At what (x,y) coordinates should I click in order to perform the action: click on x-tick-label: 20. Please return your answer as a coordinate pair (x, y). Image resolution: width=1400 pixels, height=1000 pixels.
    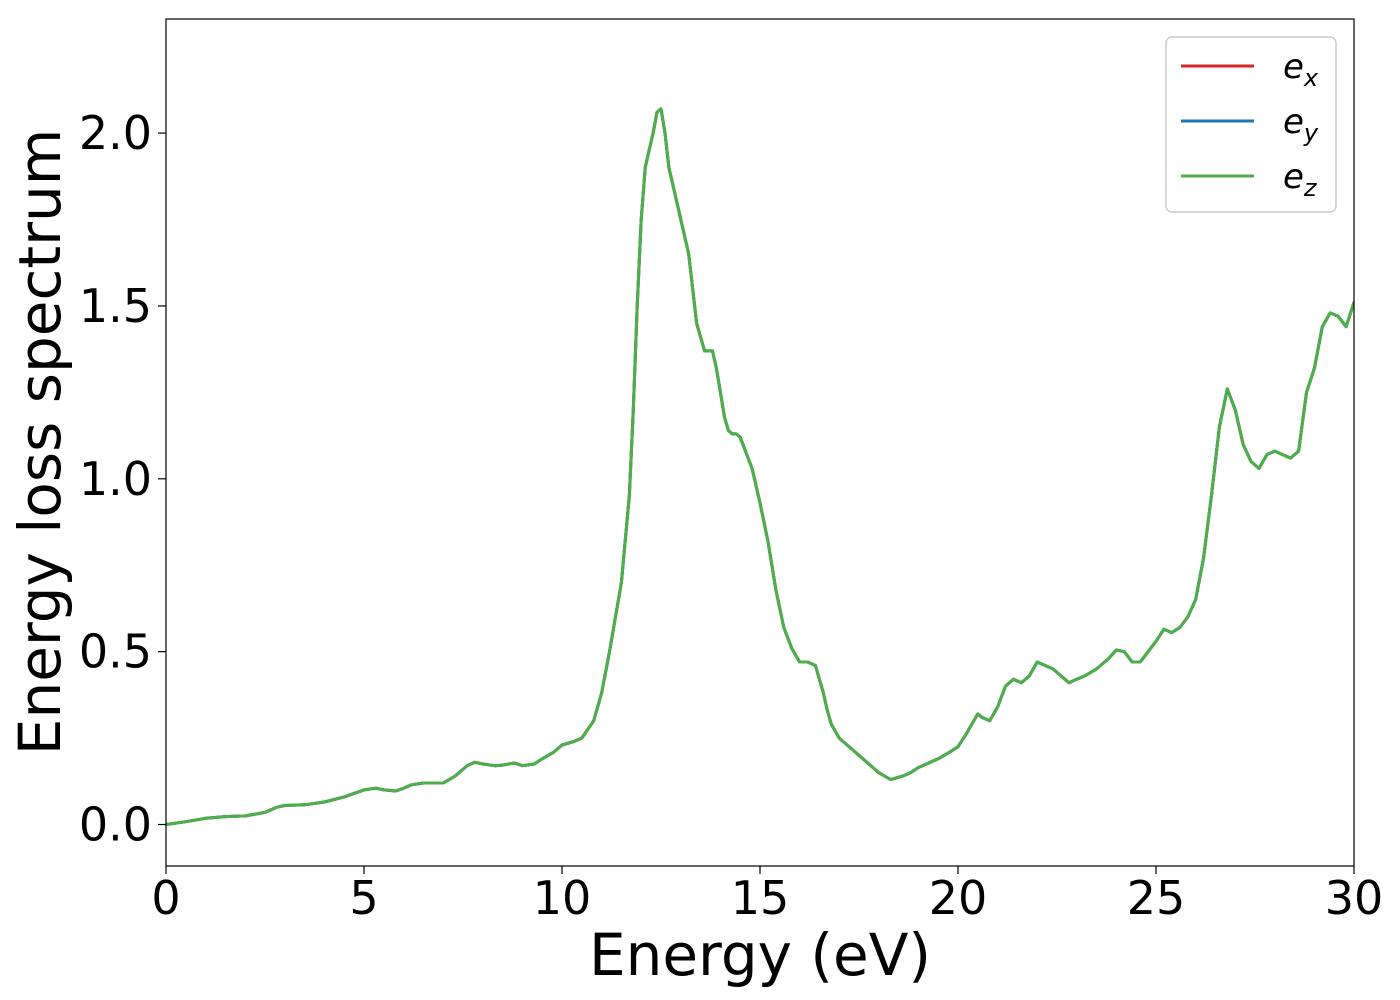
    Looking at the image, I should click on (958, 898).